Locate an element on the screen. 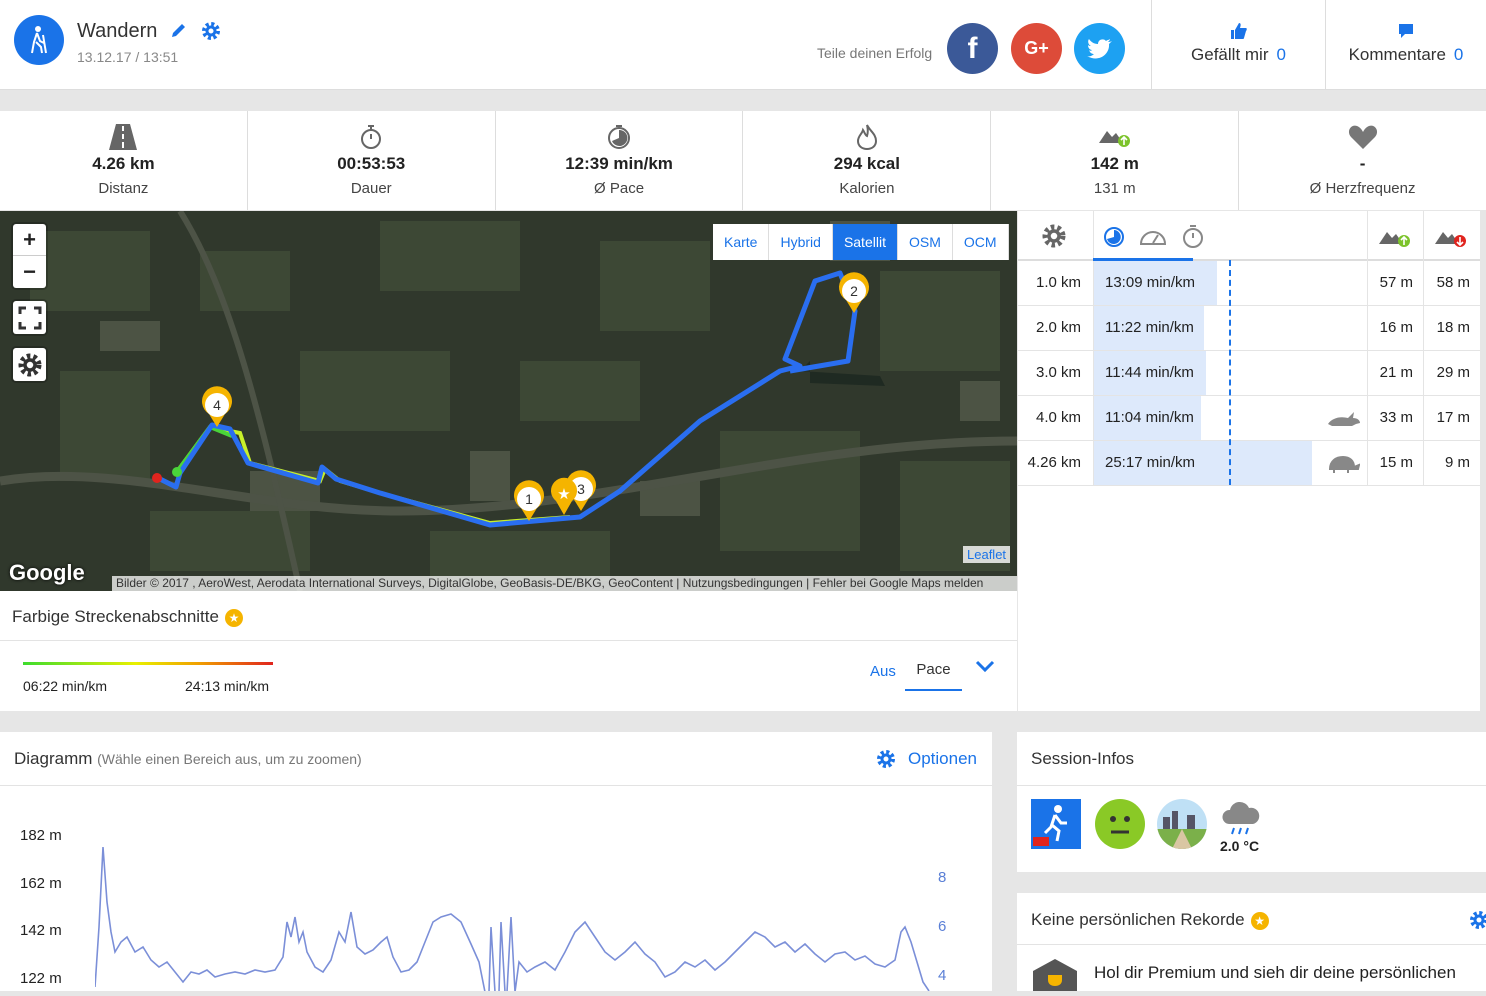 The height and width of the screenshot is (996, 1486). speed-tab-icon is located at coordinates (1153, 238).